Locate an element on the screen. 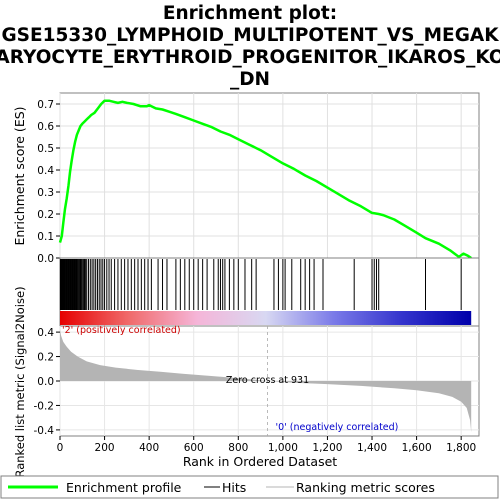 The width and height of the screenshot is (500, 500). title-line-3: ARYOCYTE_ERYTHROID_PROGENITOR_IKAROS_KO is located at coordinates (250, 57).